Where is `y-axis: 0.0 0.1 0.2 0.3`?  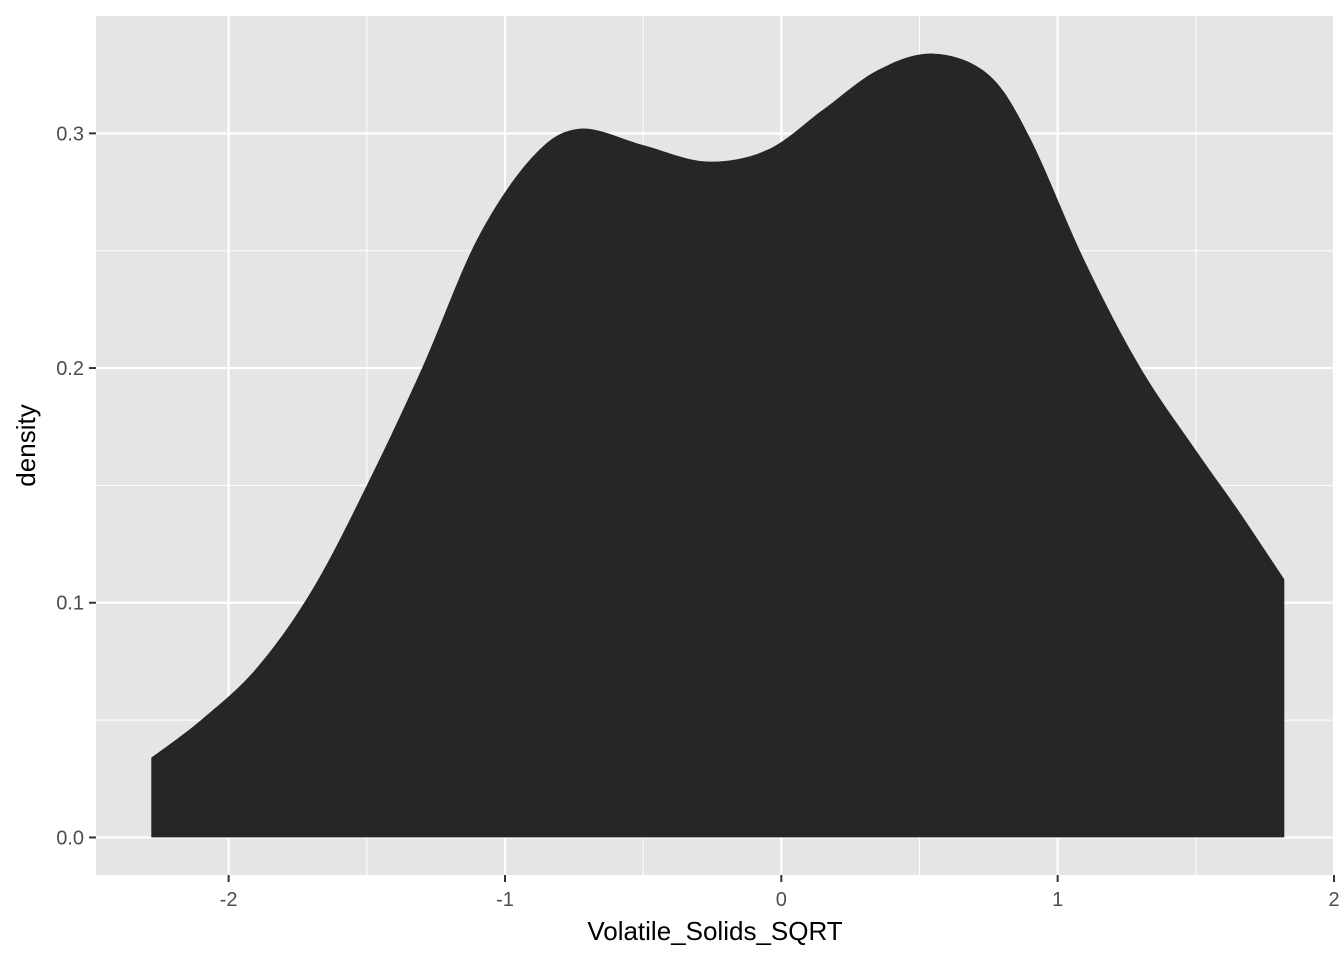 y-axis: 0.0 0.1 0.2 0.3 is located at coordinates (76, 486).